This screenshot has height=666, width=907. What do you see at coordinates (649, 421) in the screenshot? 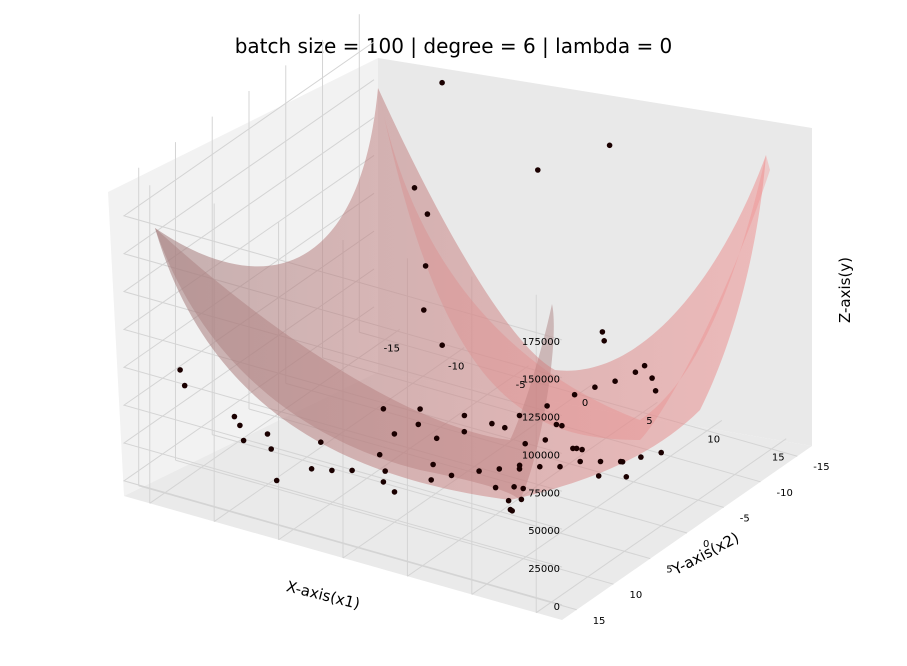
I see `x-tick-label: 5` at bounding box center [649, 421].